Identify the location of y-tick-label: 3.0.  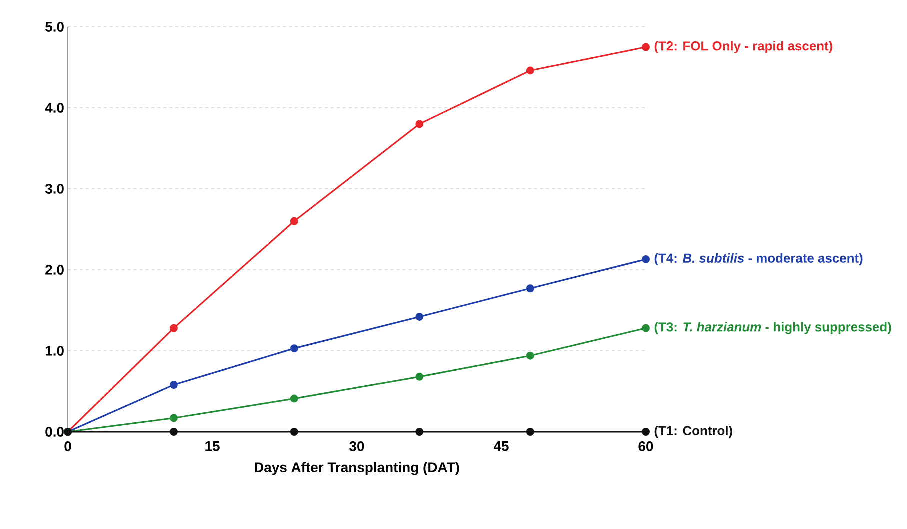
(54, 189).